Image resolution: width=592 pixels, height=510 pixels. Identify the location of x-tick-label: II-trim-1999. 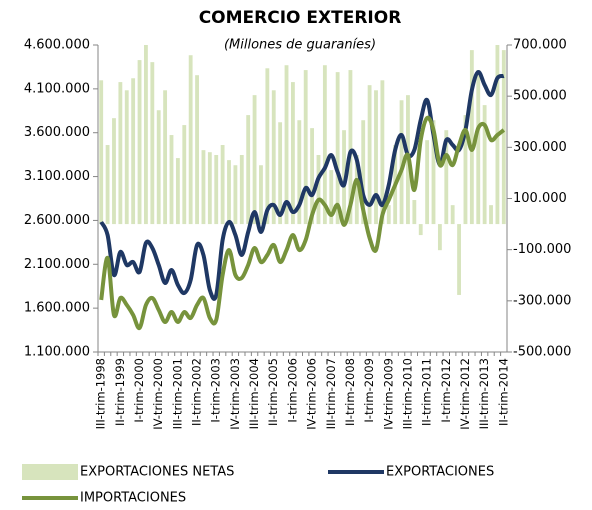
(120, 392).